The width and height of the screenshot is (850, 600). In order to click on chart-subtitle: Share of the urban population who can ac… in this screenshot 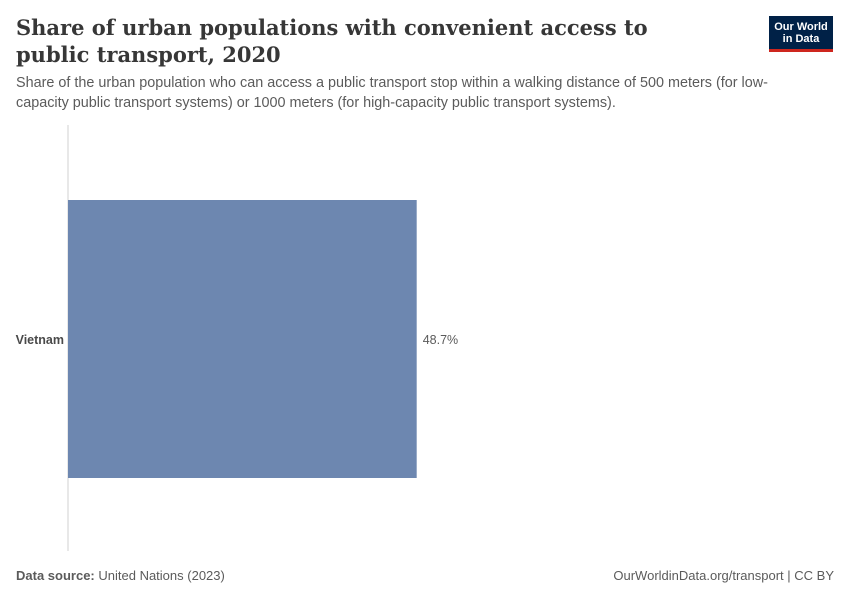, I will do `click(392, 93)`.